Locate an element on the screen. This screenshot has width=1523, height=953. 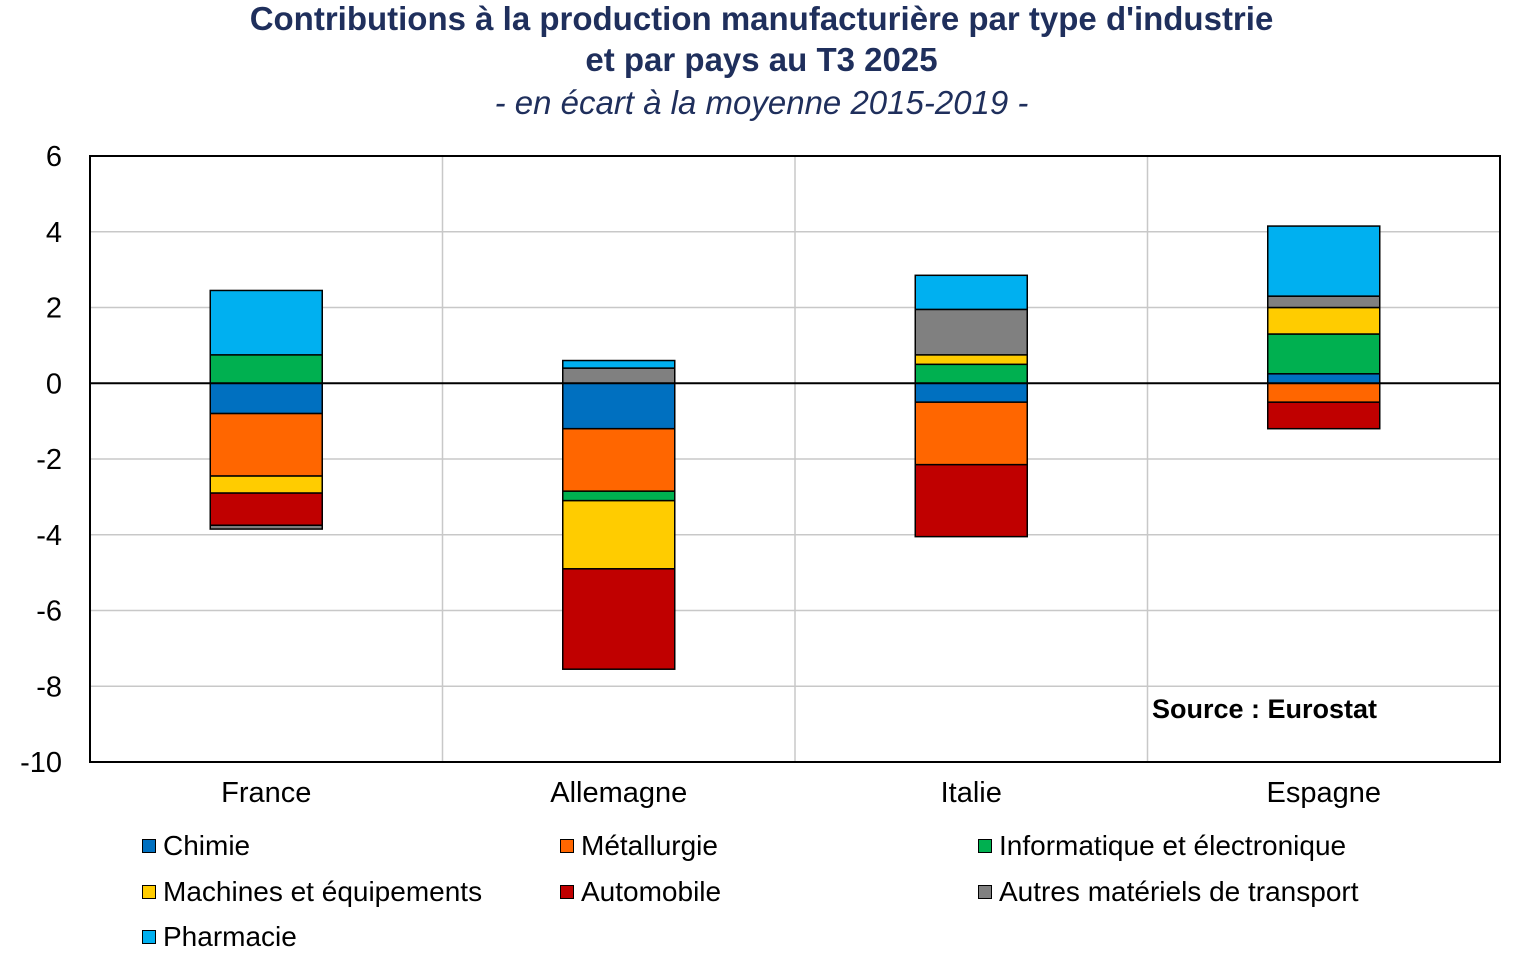
x-category-label: Allemagne is located at coordinates (618, 793).